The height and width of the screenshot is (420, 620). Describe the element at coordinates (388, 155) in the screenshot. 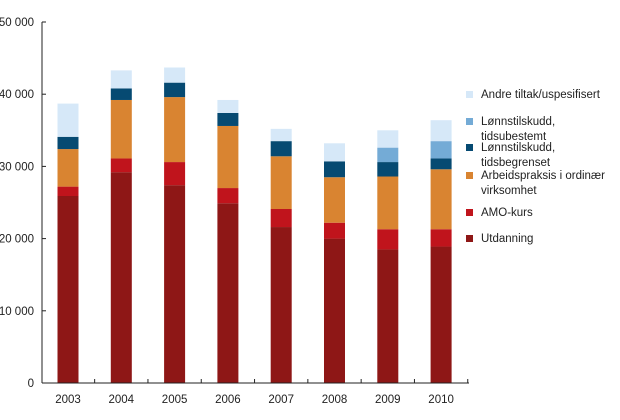

I see `bar-segment-2009-l-nnstilskudd-tidsubestemt` at that location.